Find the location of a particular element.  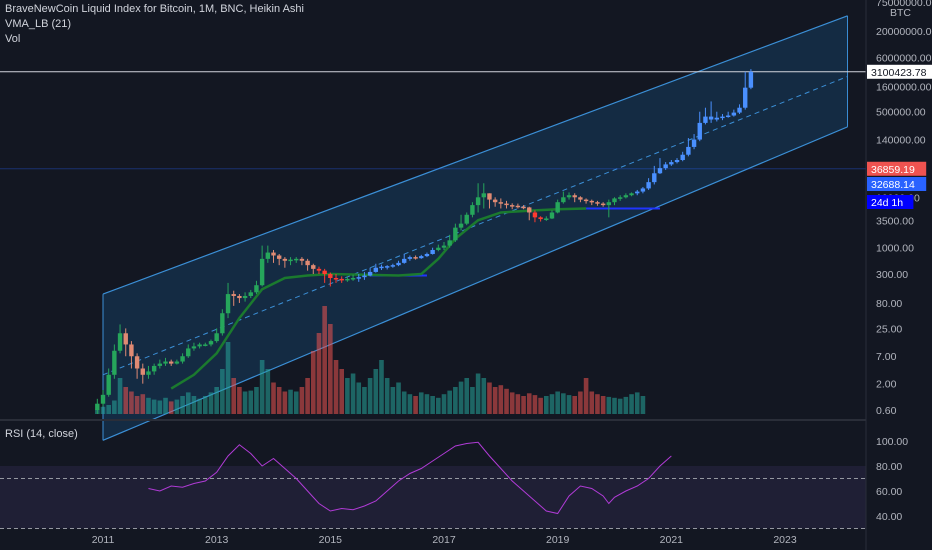

price-tag-bg is located at coordinates (890, 202).